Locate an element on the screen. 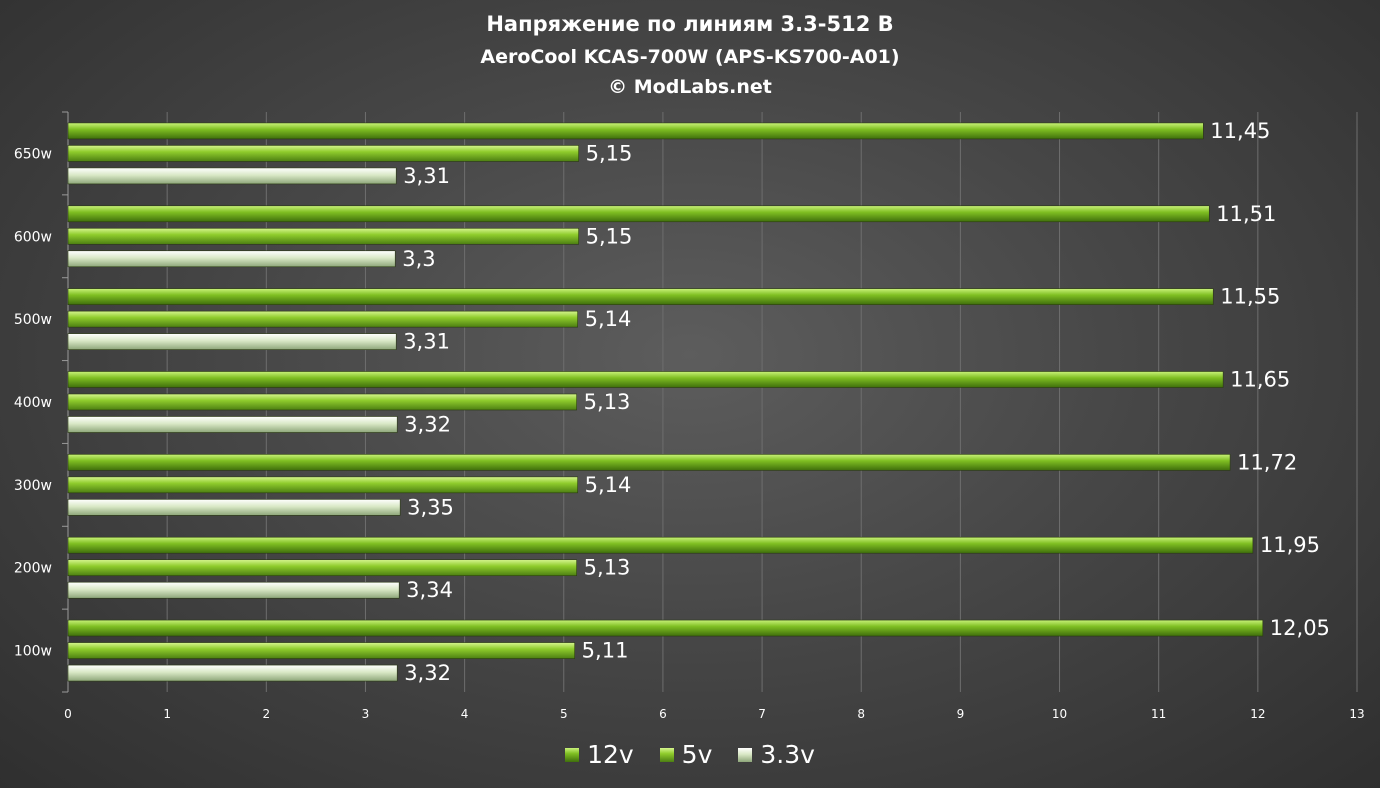  bar-12v-650w is located at coordinates (635, 131).